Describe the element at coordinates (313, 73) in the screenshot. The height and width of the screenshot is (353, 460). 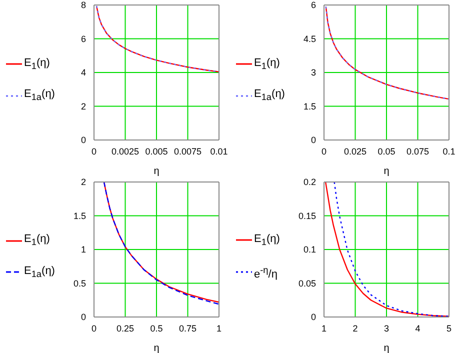
I see `y-tick-label: 3` at that location.